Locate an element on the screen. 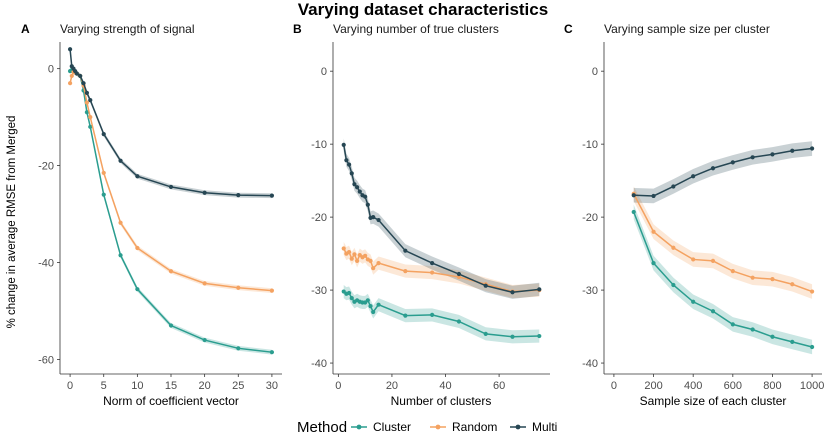  panel-a-y-tick-label: -60 is located at coordinates (46, 360).